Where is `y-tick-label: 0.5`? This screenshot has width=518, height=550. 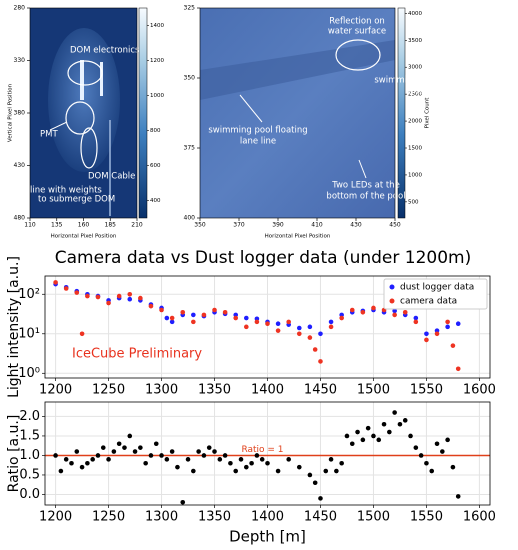 y-tick-label: 0.5 is located at coordinates (29, 474).